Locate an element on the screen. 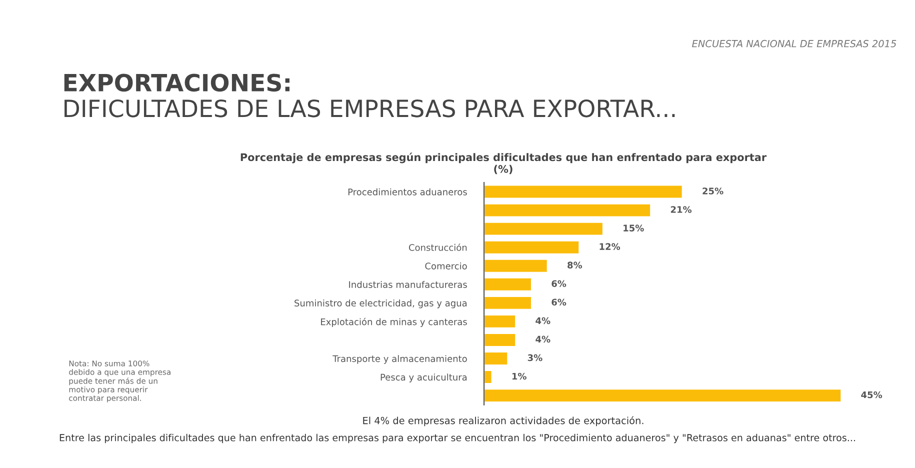 This screenshot has height=468, width=915. text: El 4% de empresas realizaron actividades de exportación. is located at coordinates (503, 421).